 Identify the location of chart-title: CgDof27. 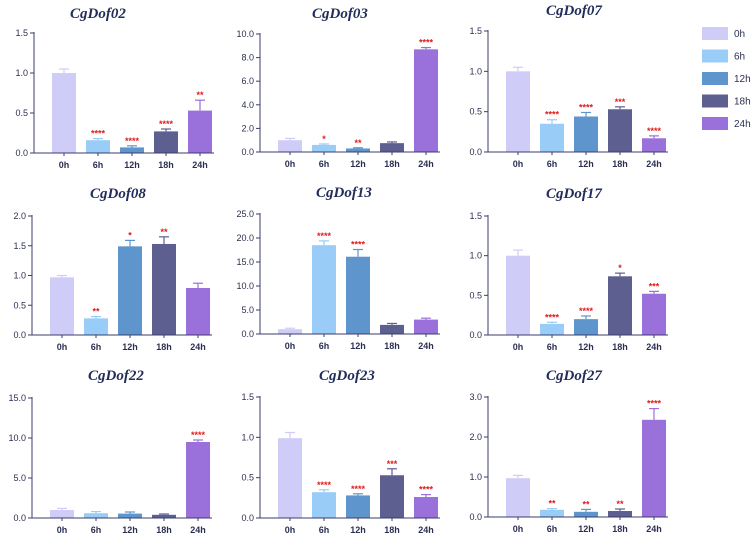
(574, 376).